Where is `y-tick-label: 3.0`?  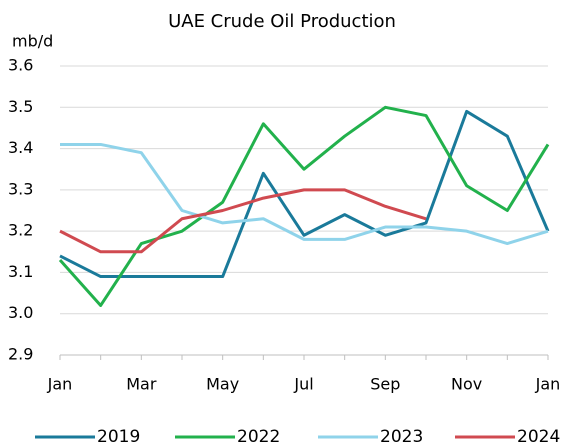 y-tick-label: 3.0 is located at coordinates (20, 312).